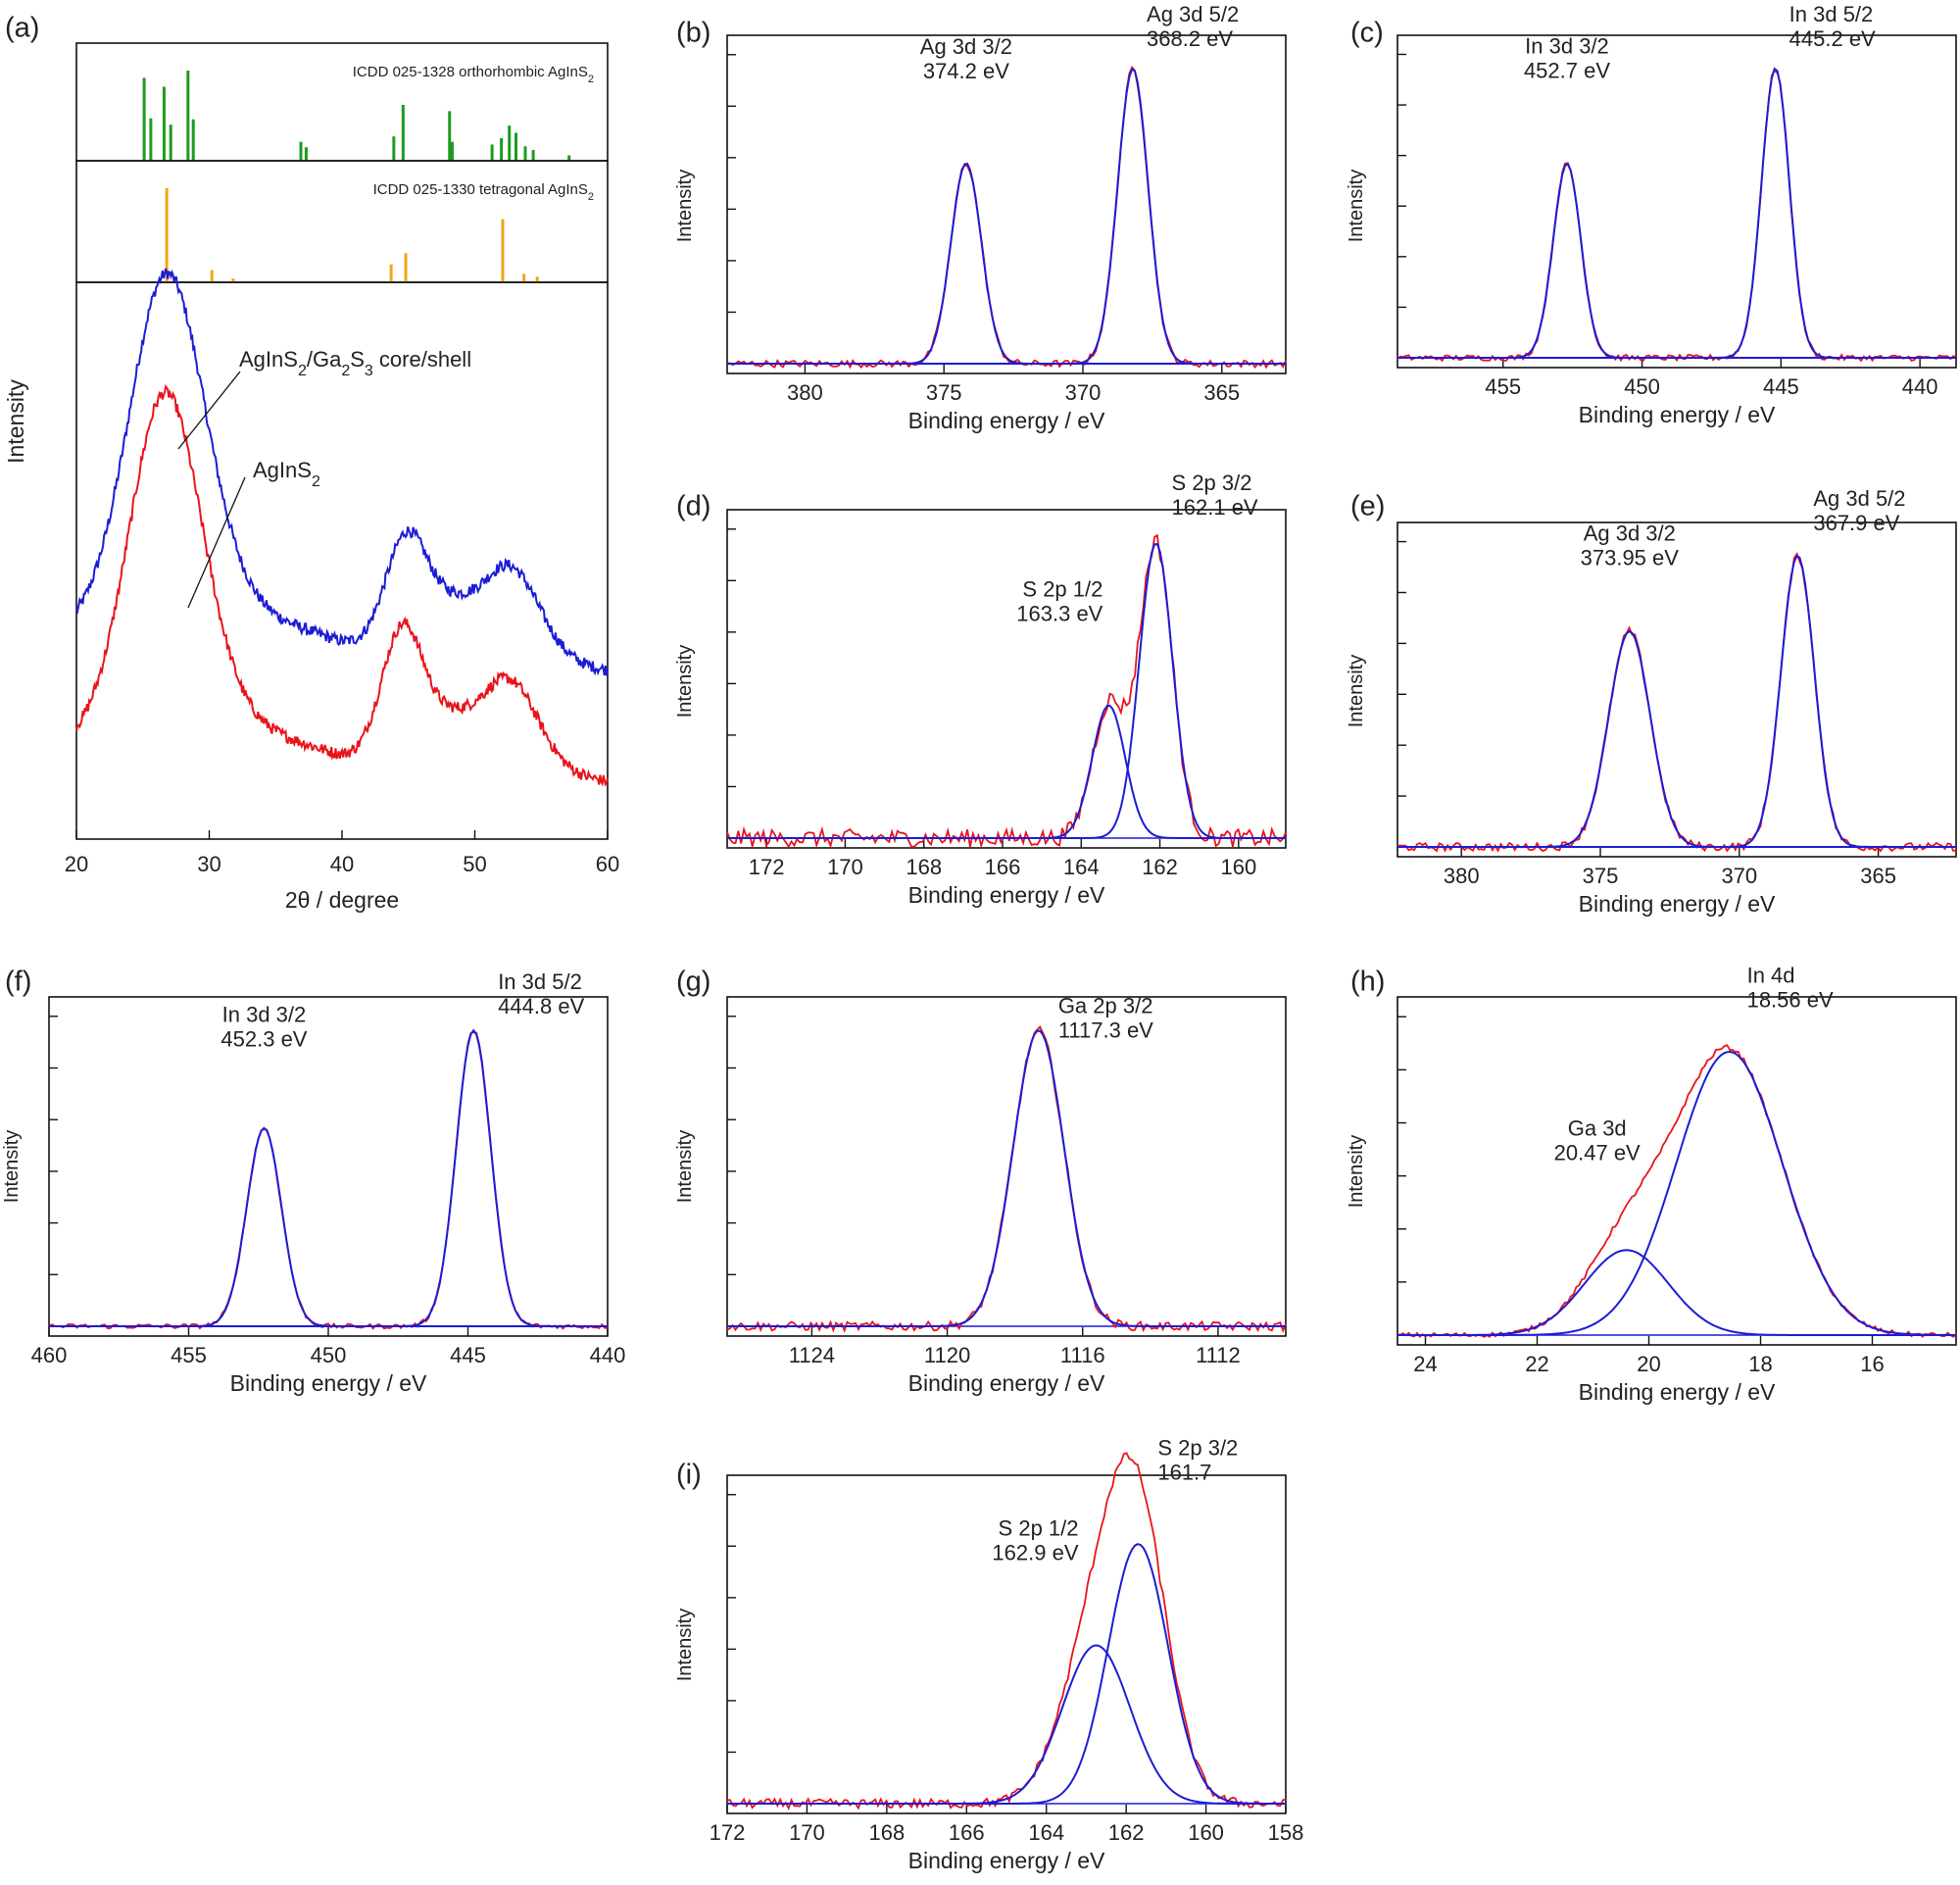 The image size is (1960, 1885). What do you see at coordinates (1215, 507) in the screenshot?
I see `peak-label: 162.1 eV` at bounding box center [1215, 507].